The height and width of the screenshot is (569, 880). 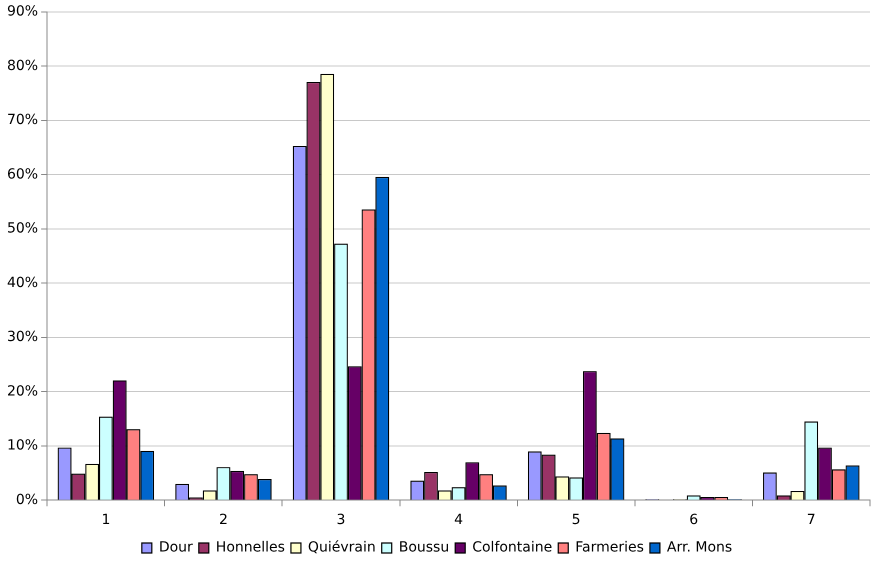 What do you see at coordinates (22, 282) in the screenshot?
I see `y-tick-label: 40%` at bounding box center [22, 282].